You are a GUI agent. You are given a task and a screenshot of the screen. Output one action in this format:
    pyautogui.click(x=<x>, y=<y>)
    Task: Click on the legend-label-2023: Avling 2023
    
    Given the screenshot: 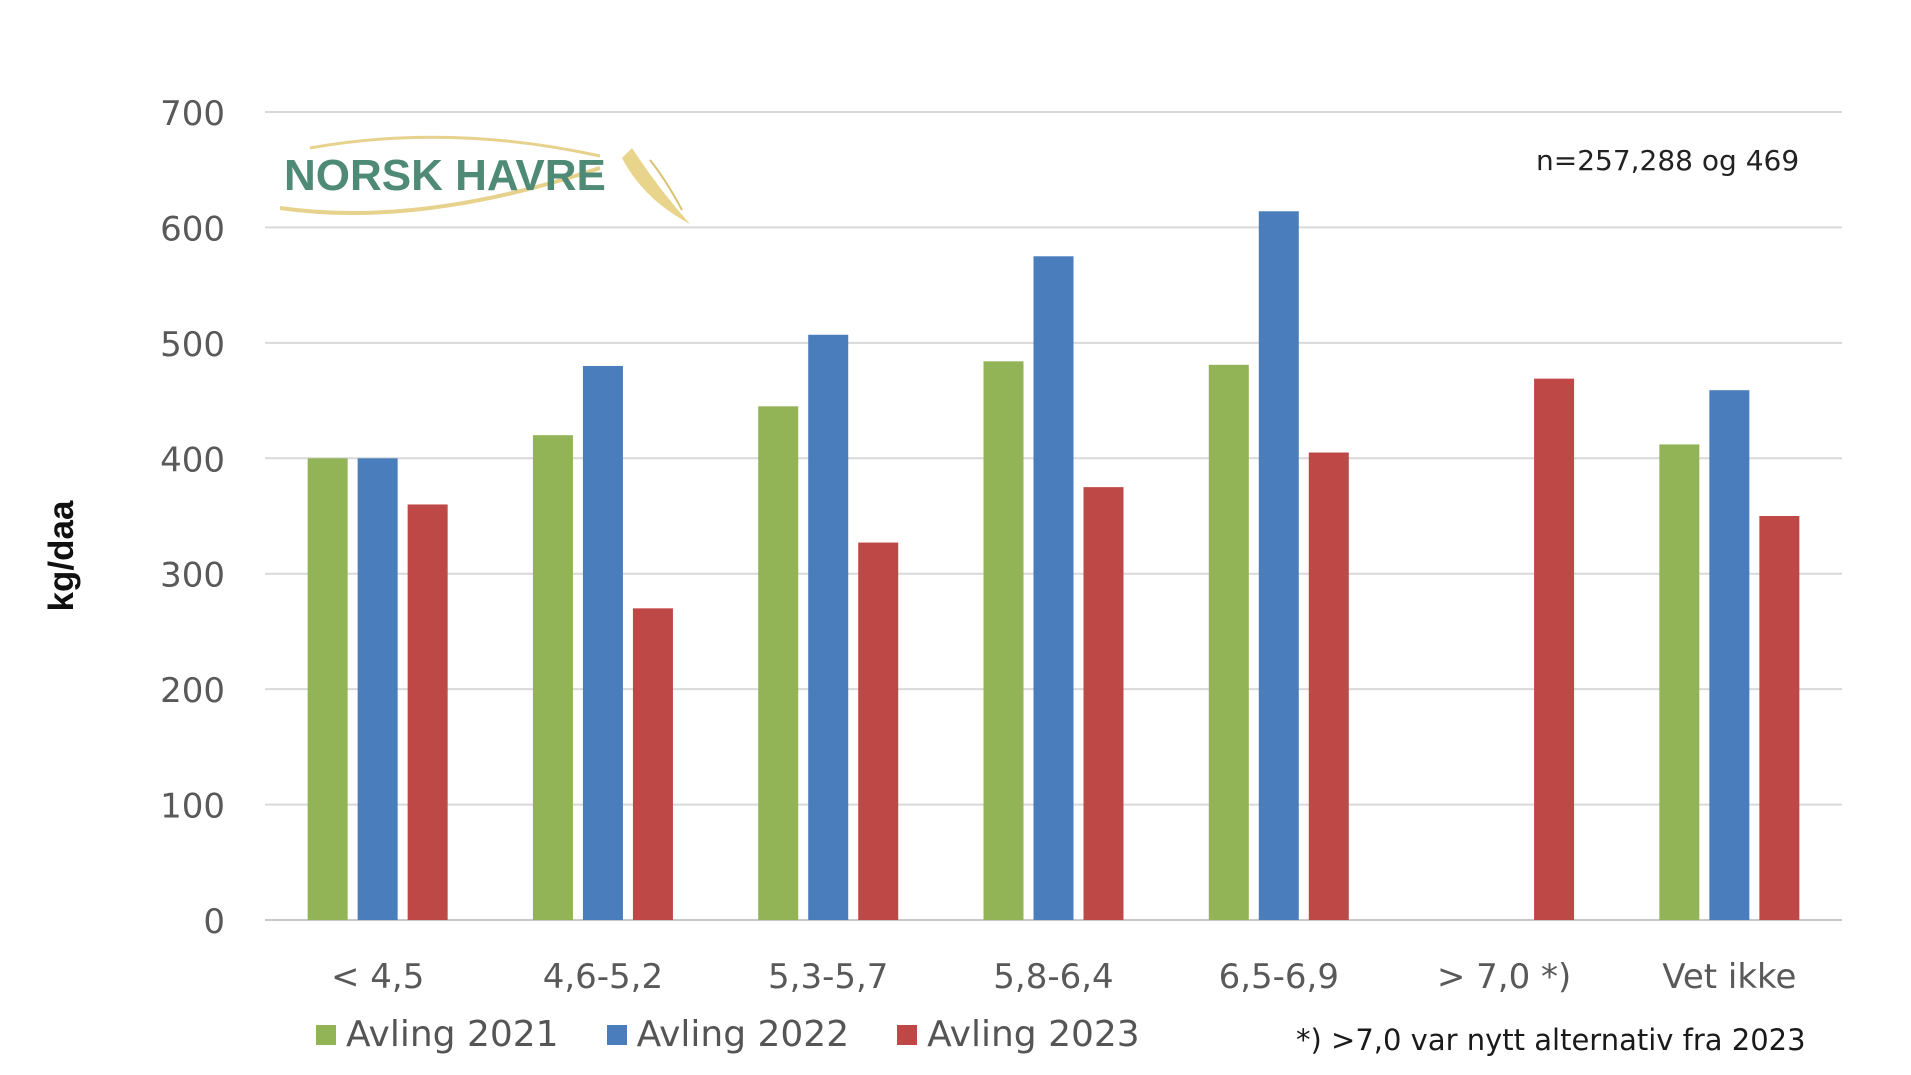 What is the action you would take?
    pyautogui.click(x=1033, y=1034)
    